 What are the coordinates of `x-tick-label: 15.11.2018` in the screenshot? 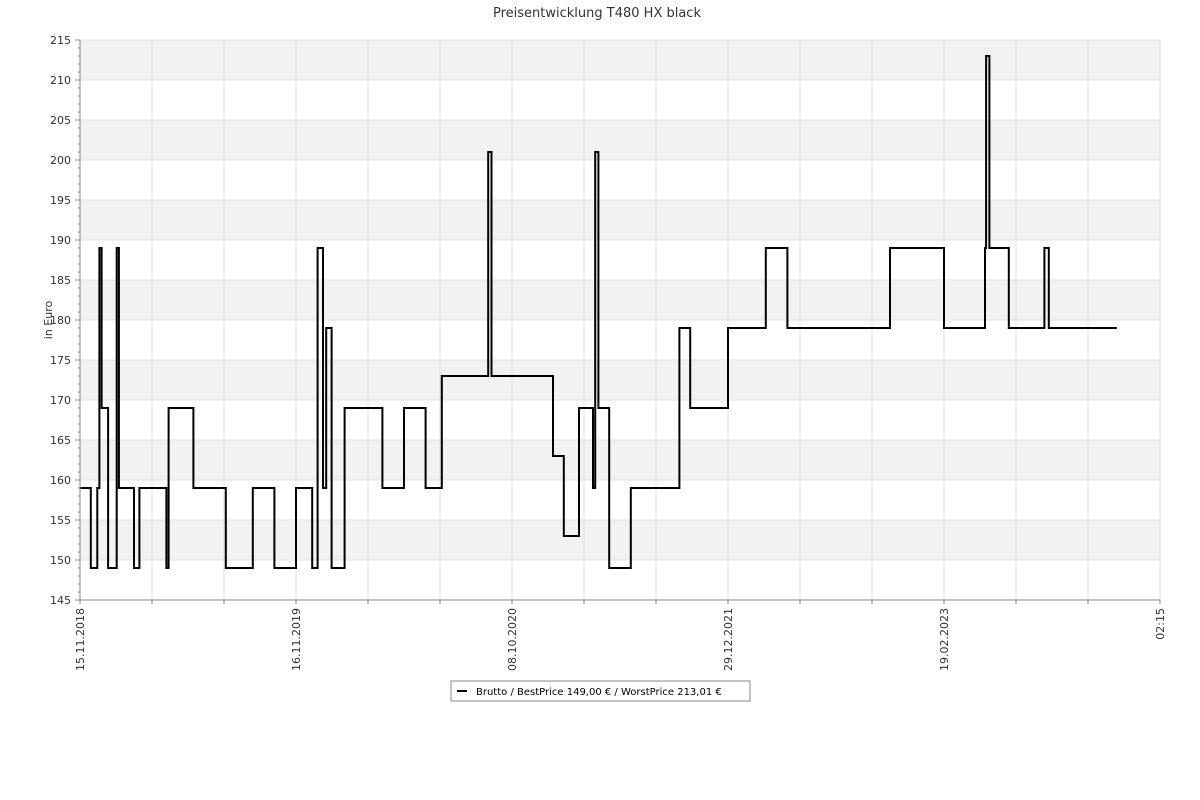 It's located at (80, 639).